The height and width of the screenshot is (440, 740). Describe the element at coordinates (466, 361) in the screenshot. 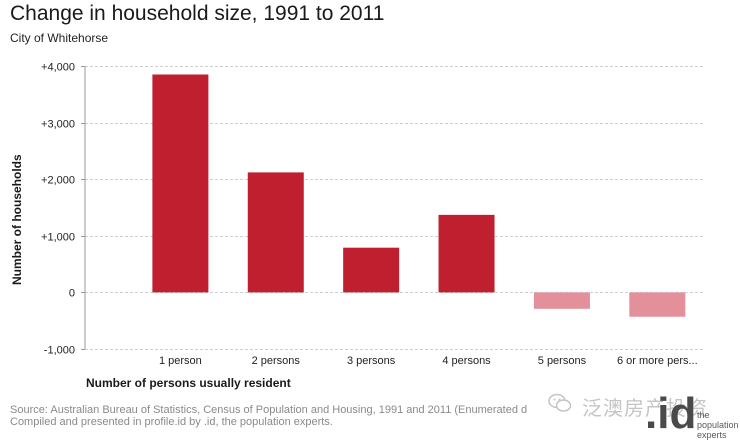

I see `x-tick-label: 4 persons` at that location.